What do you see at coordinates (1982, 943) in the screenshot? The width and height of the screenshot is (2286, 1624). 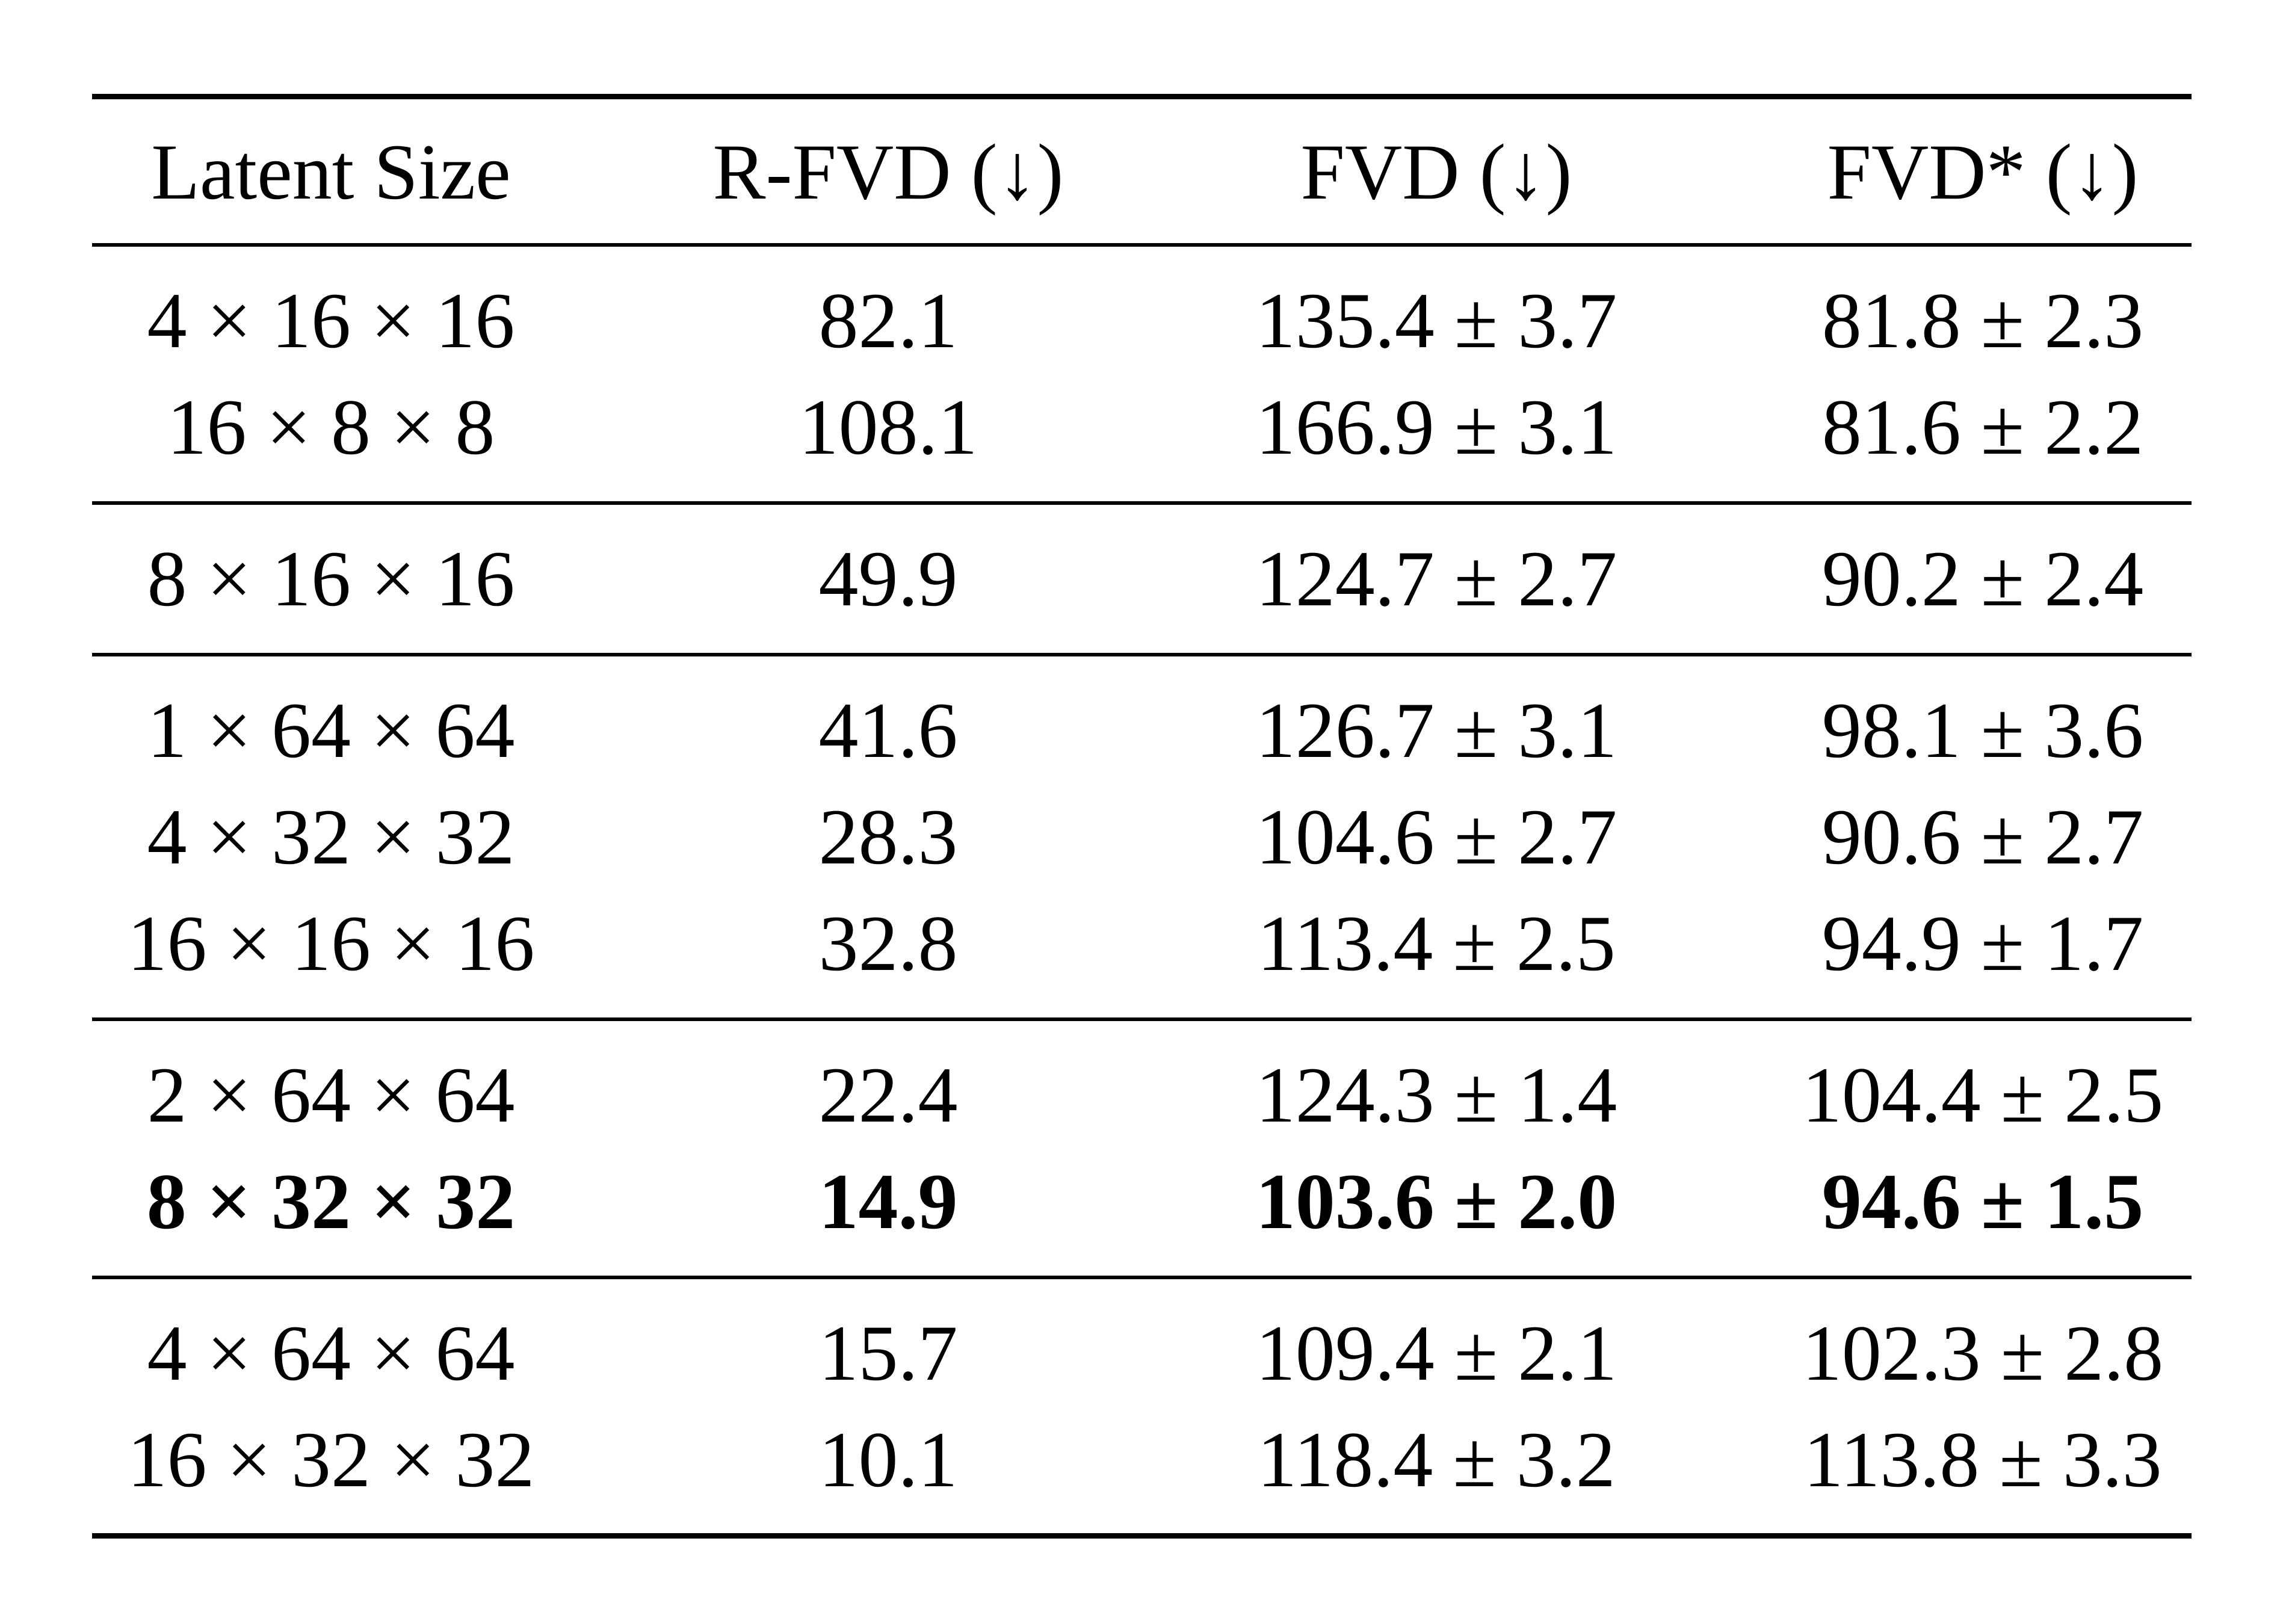 I see `cell: 94.9 ± 1.7` at bounding box center [1982, 943].